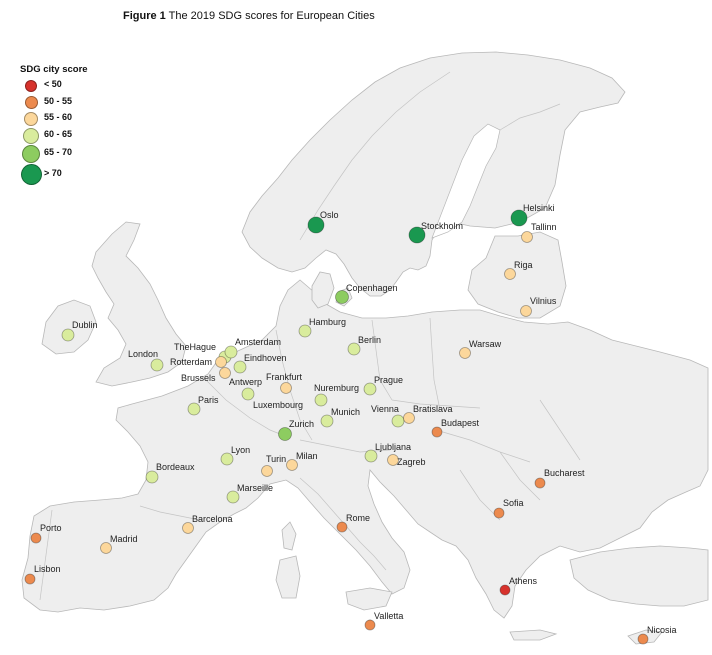 The width and height of the screenshot is (712, 655). I want to click on ireland, so click(69, 327).